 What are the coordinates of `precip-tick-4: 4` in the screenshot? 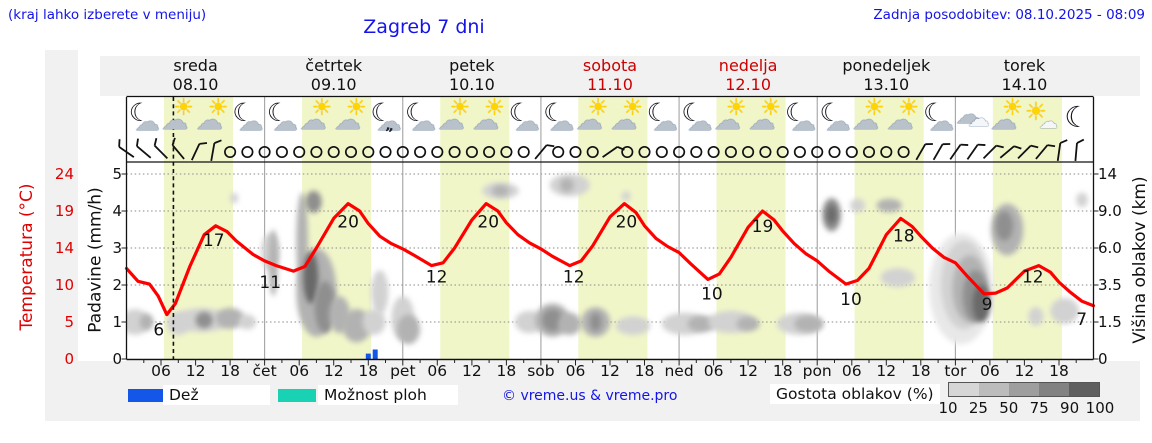 It's located at (117, 210).